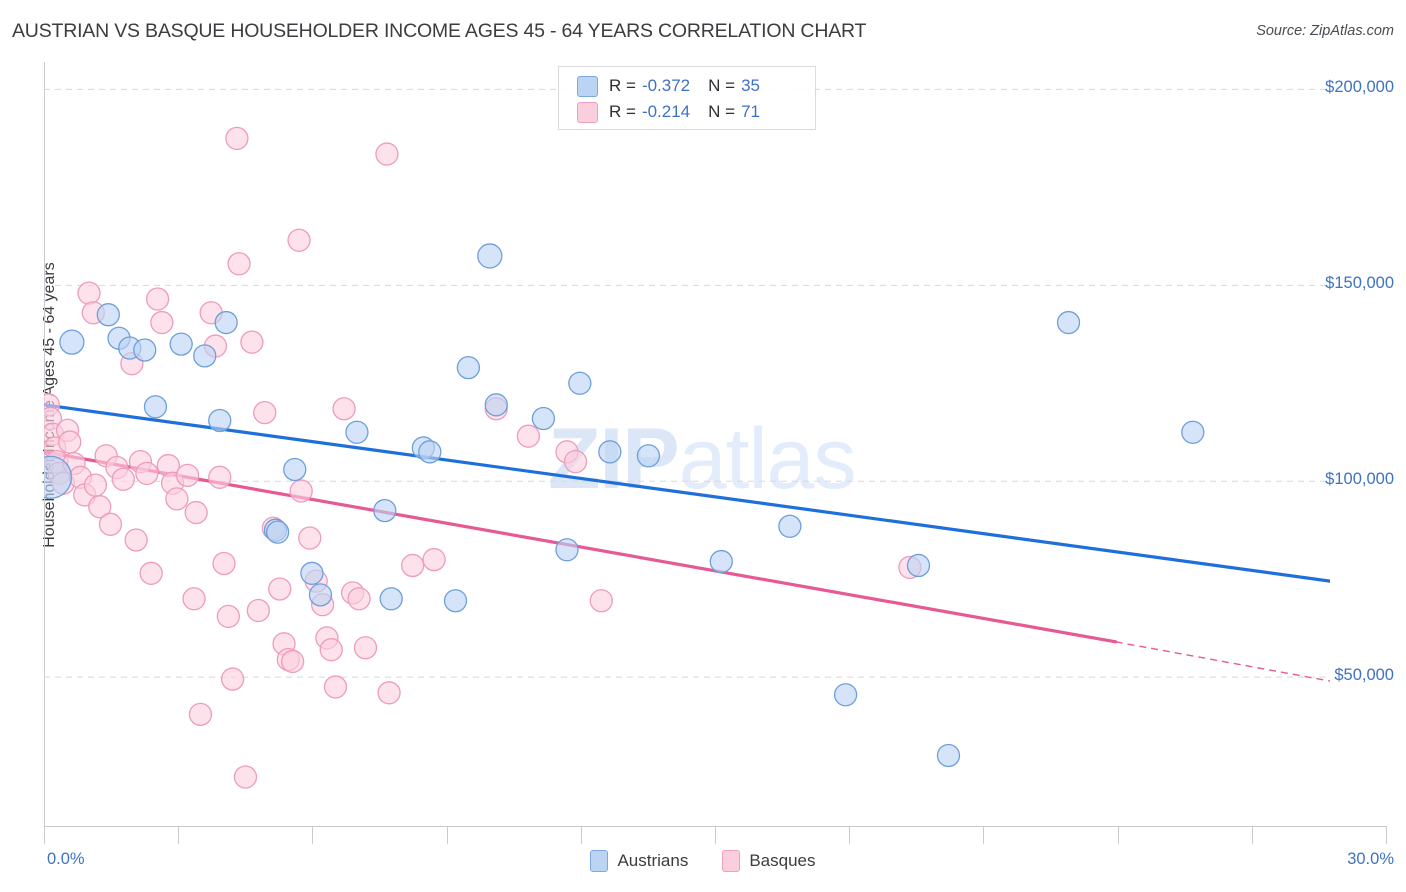 This screenshot has height=892, width=1406. Describe the element at coordinates (666, 85) in the screenshot. I see `r-value-austrians: -0.372` at that location.